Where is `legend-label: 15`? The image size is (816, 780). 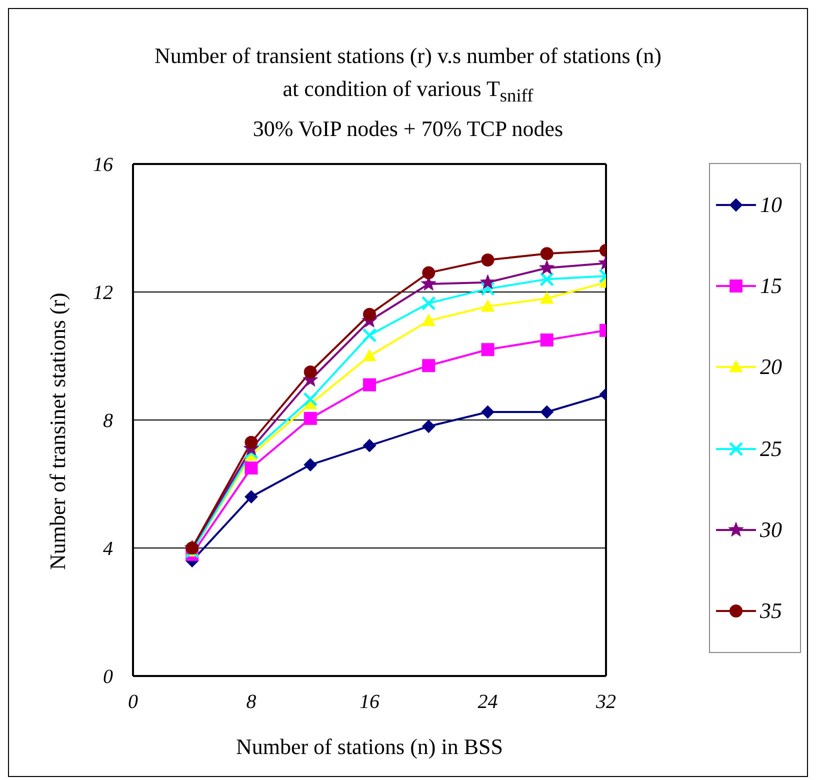
legend-label: 15 is located at coordinates (771, 285).